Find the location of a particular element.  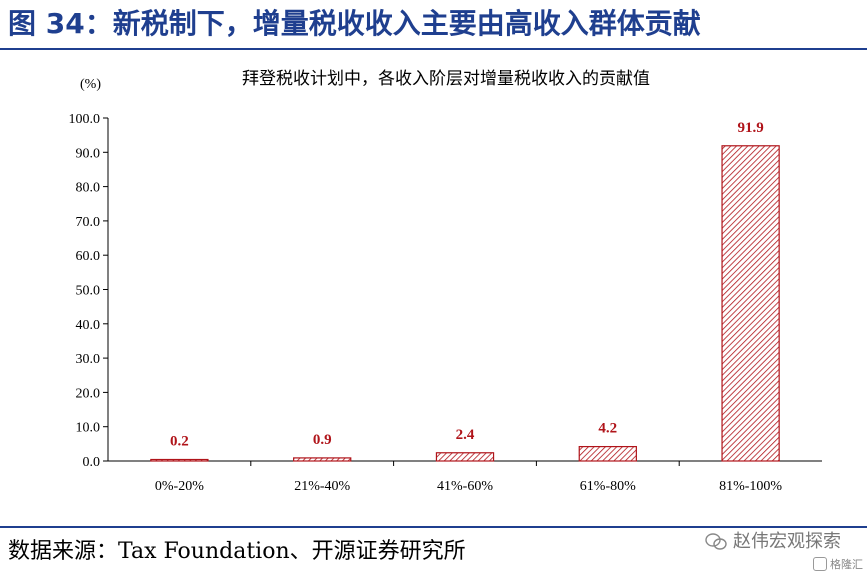

x-tick-label: 41%-60% is located at coordinates (465, 486).